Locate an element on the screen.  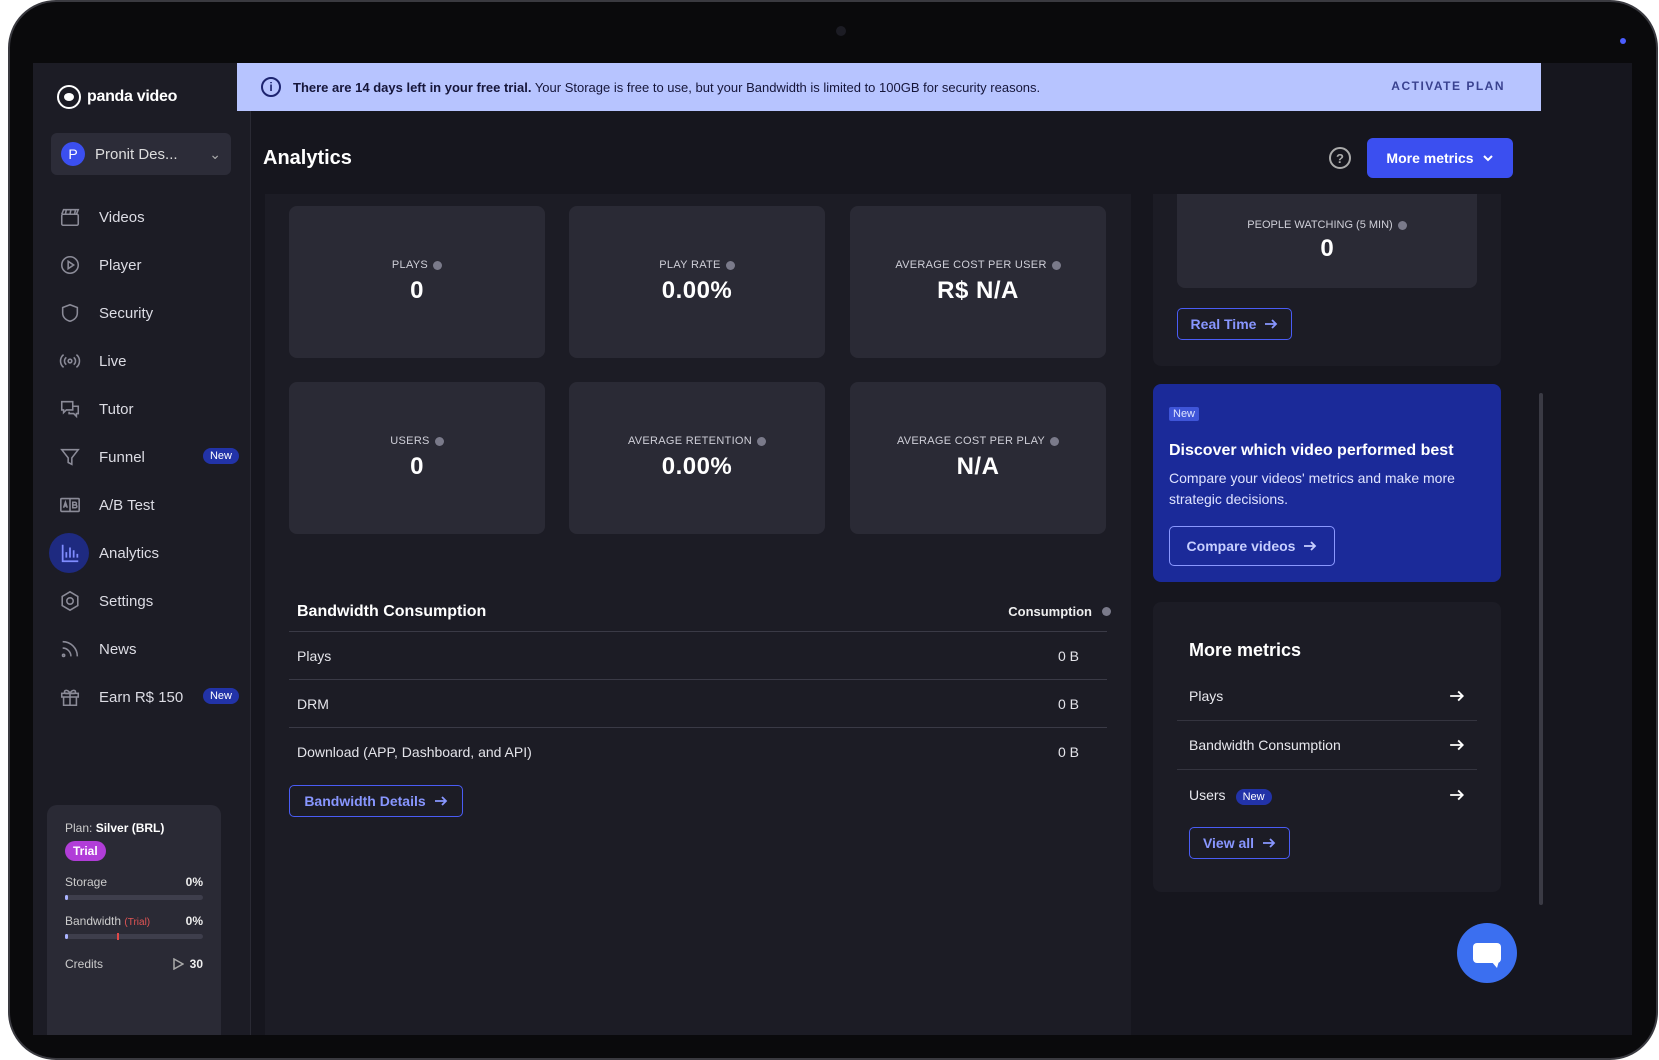
sidebar-item-label: Videos is located at coordinates (122, 217).